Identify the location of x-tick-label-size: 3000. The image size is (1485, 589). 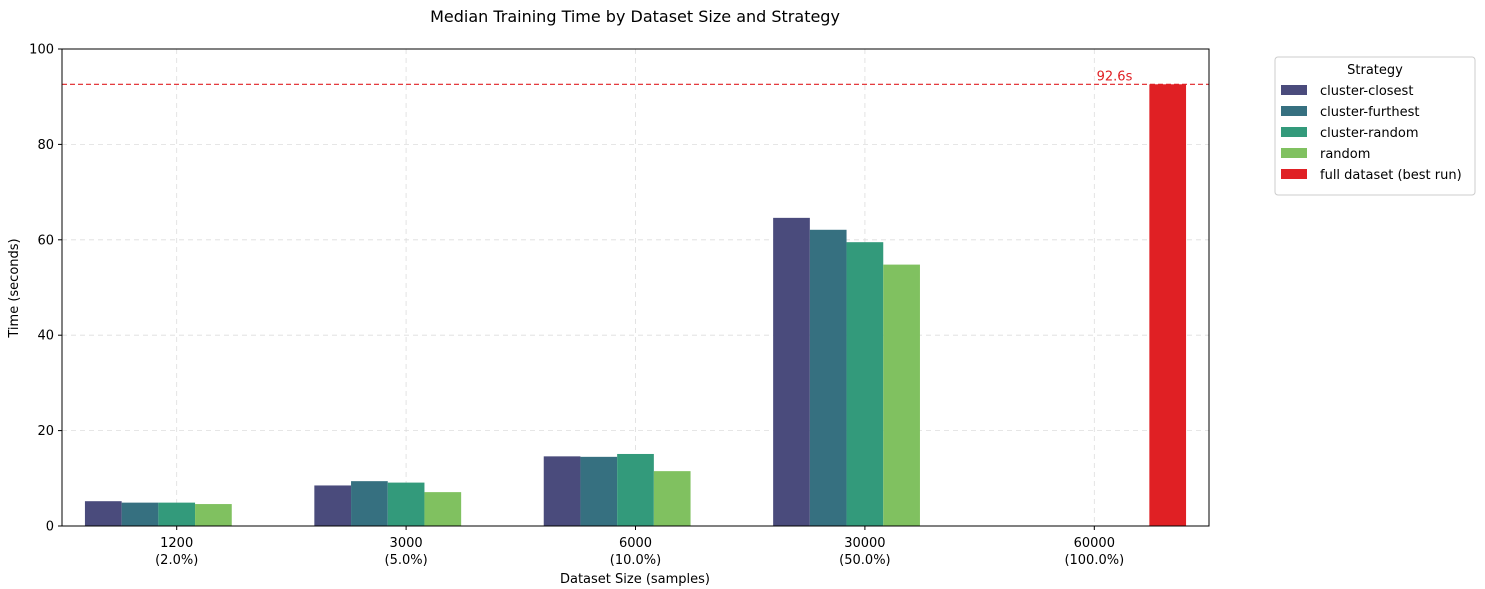
(406, 543).